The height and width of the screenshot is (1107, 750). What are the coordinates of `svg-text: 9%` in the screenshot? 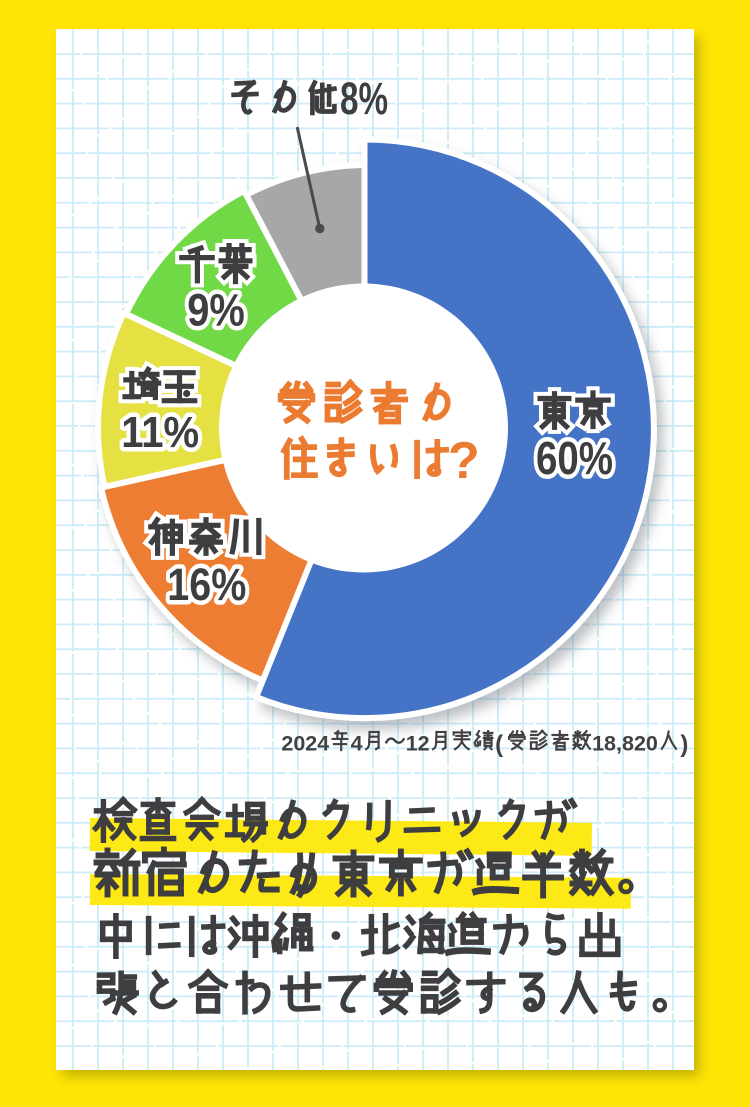 It's located at (216, 310).